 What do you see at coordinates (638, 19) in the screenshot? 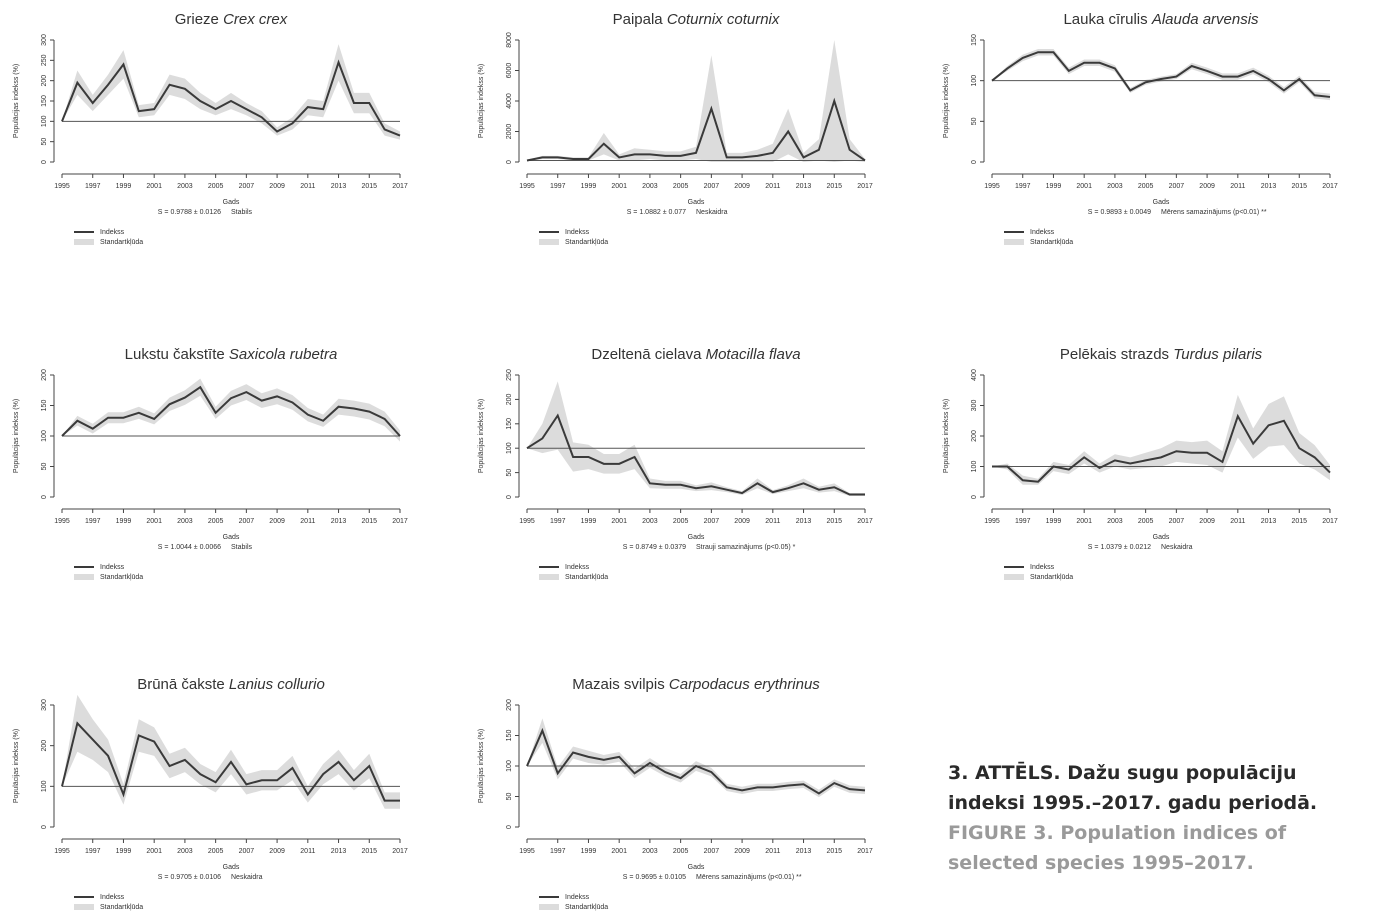
I see `title-text: Paipala` at bounding box center [638, 19].